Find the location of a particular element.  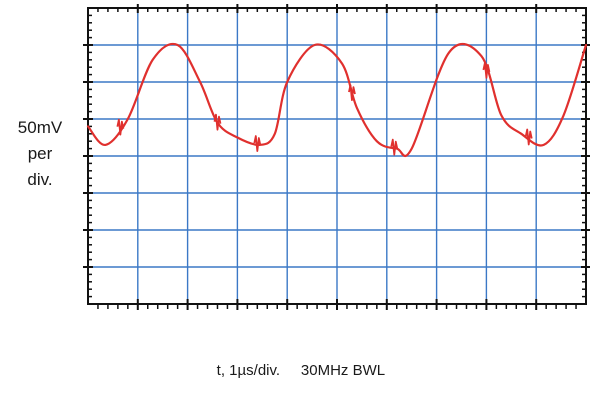

x-axis-caption: t, 1µs/div. 30MHz BWL is located at coordinates (350, 370).